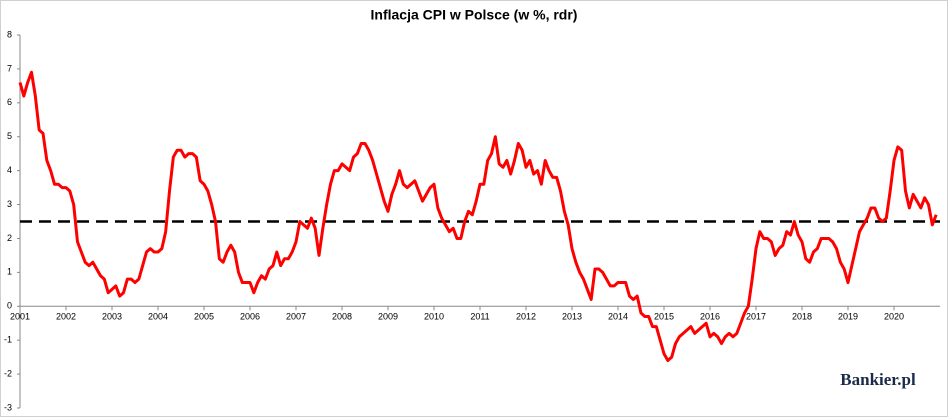  I want to click on x-tick-label: 2017, so click(756, 317).